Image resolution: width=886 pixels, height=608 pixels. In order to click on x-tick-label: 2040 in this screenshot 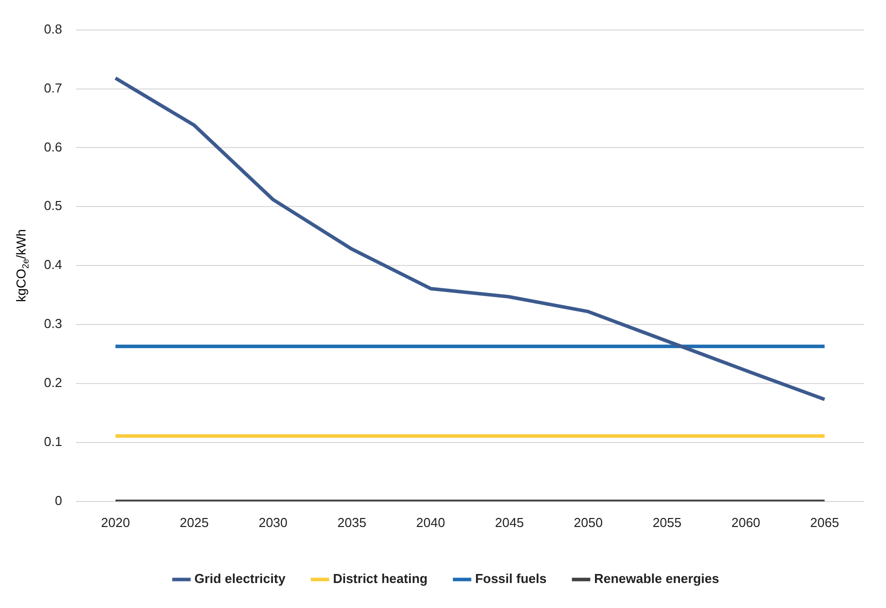, I will do `click(431, 522)`.